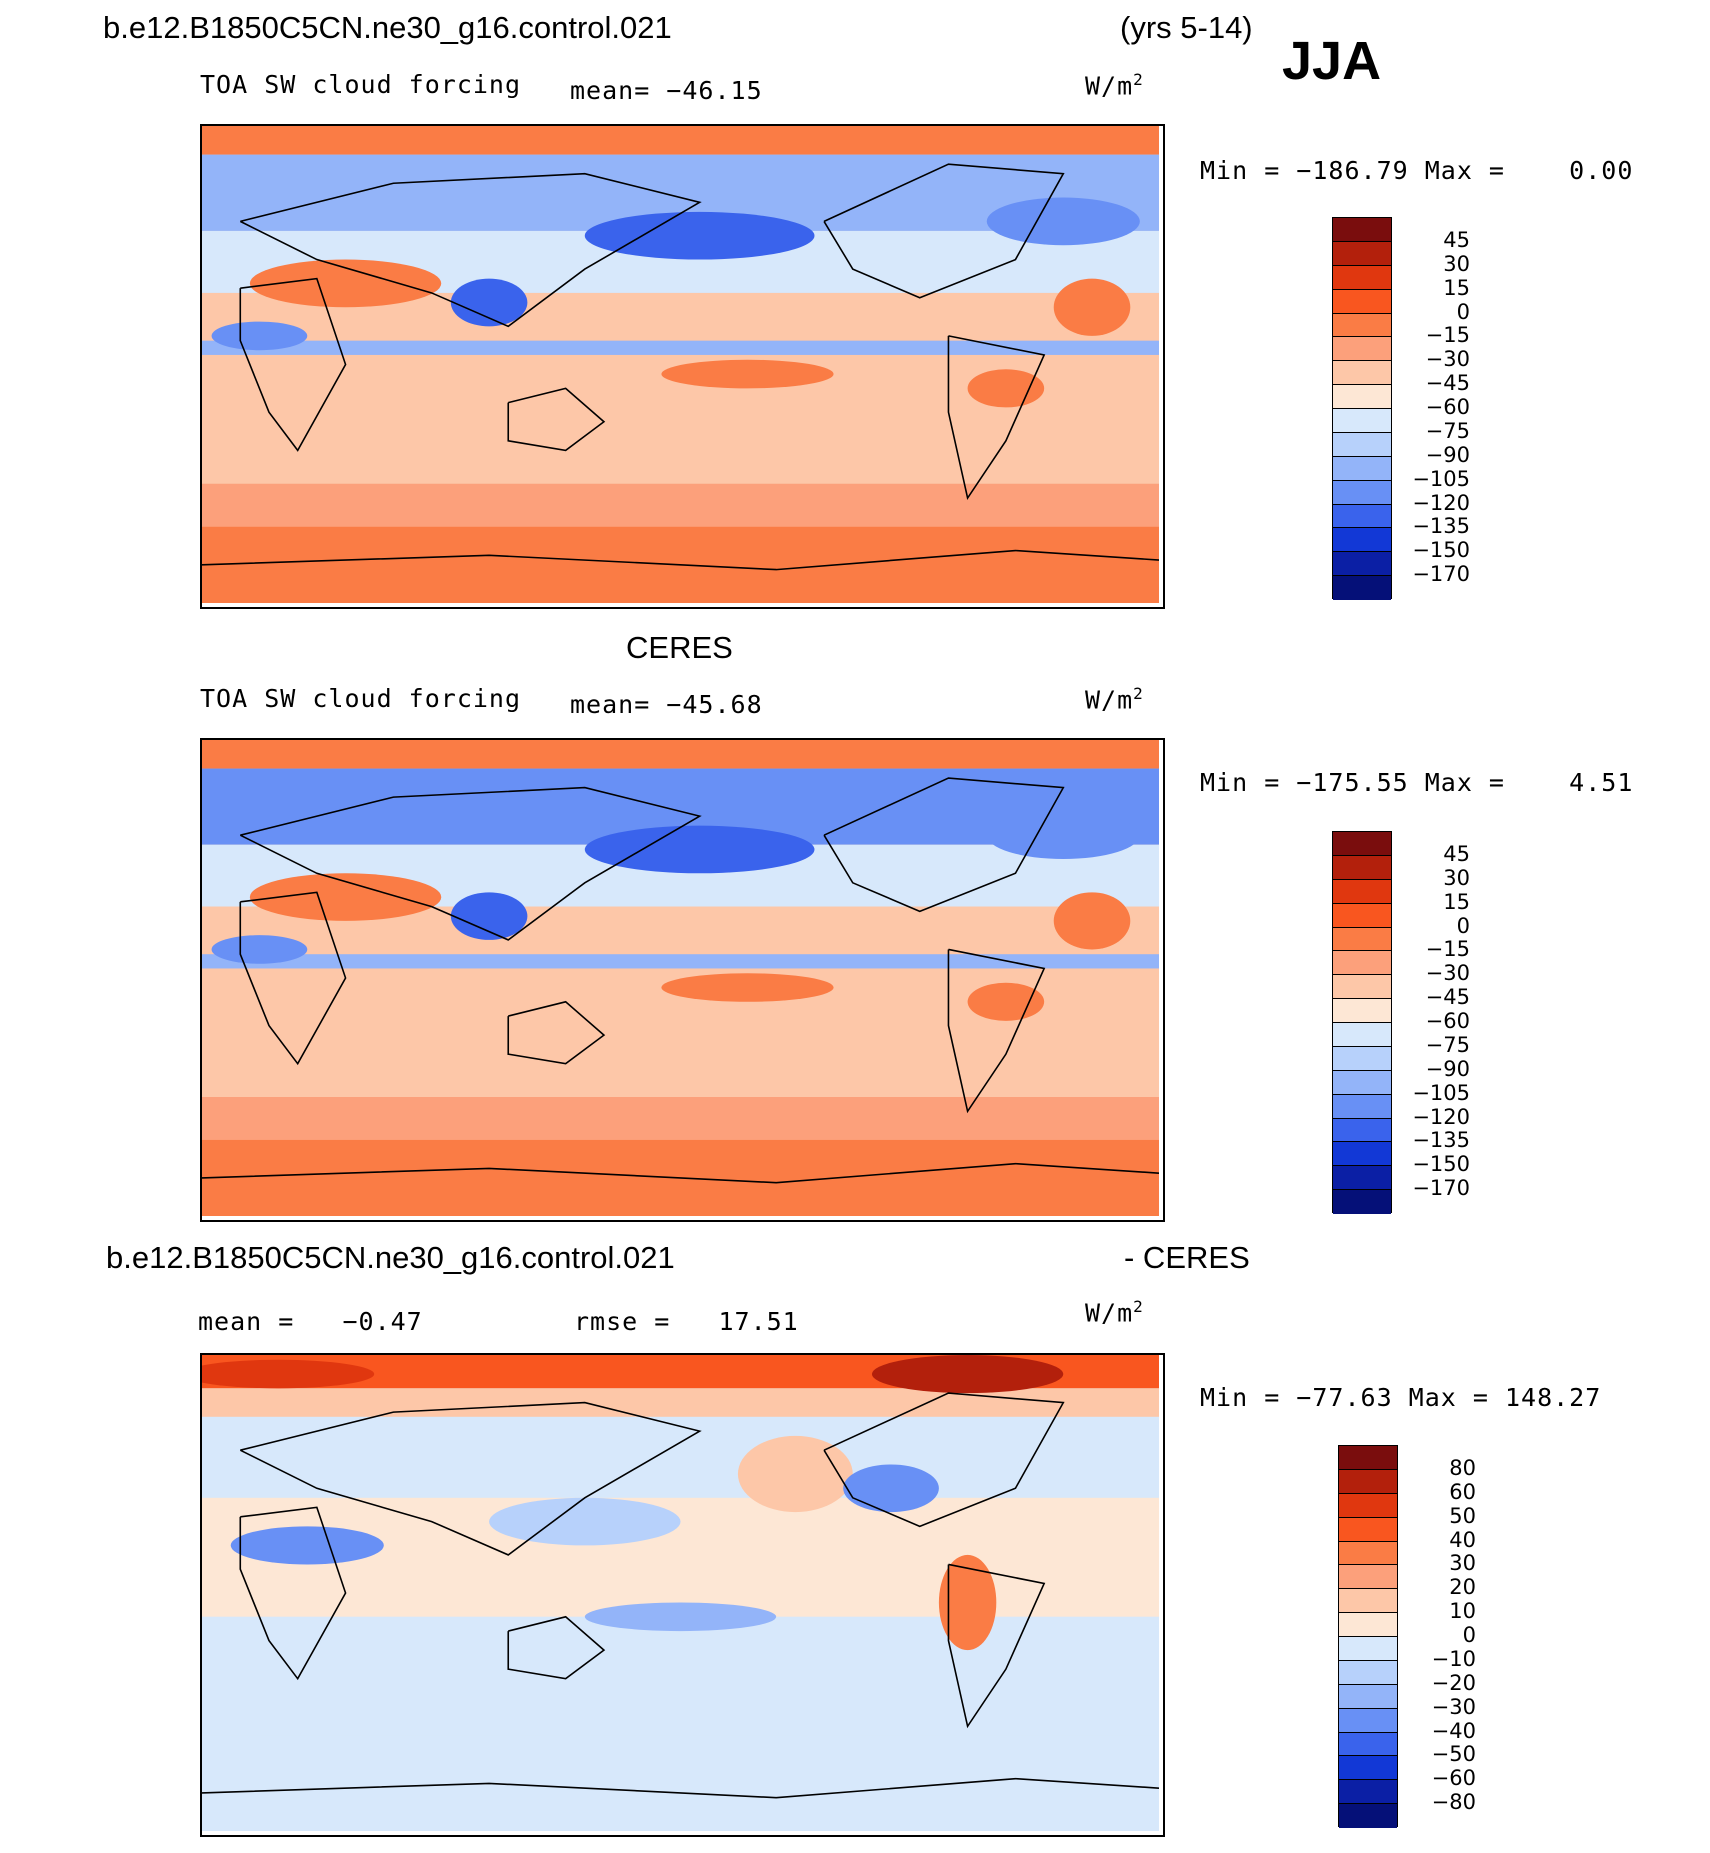 This screenshot has width=1710, height=1853. I want to click on panel3-map, so click(682, 1595).